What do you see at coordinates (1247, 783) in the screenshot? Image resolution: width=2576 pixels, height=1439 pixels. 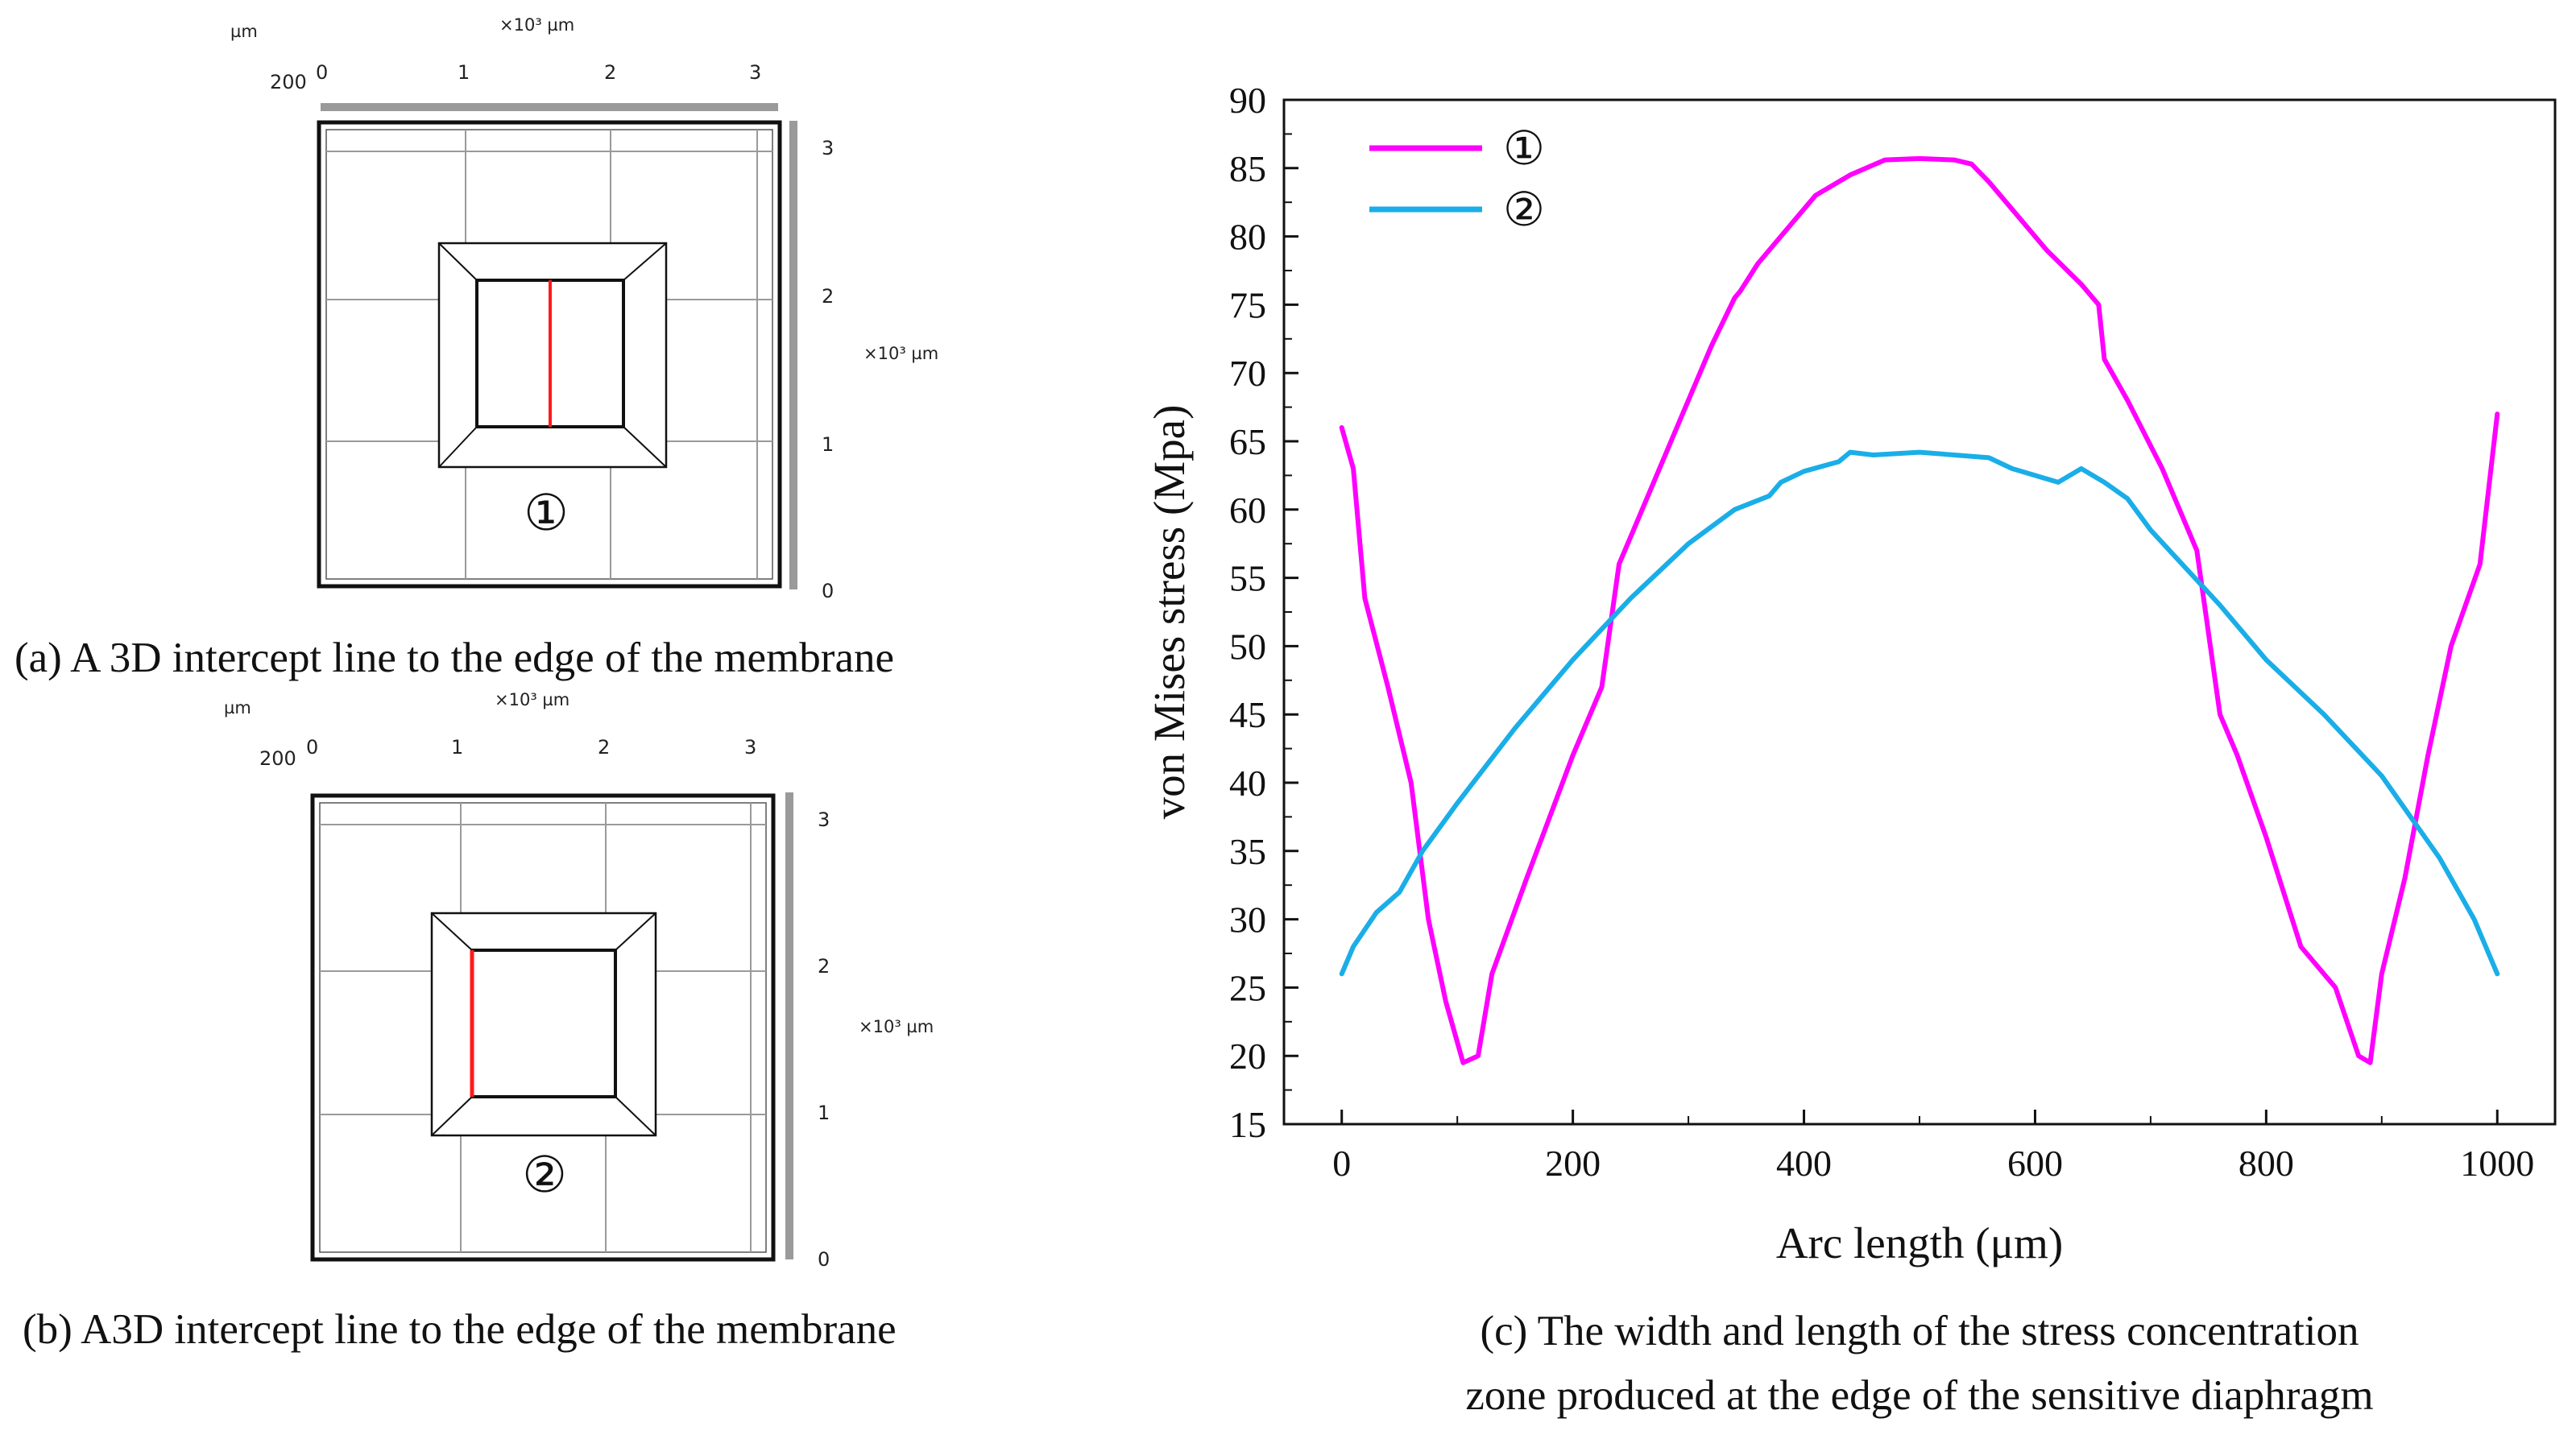 I see `y-tick-label: 40` at bounding box center [1247, 783].